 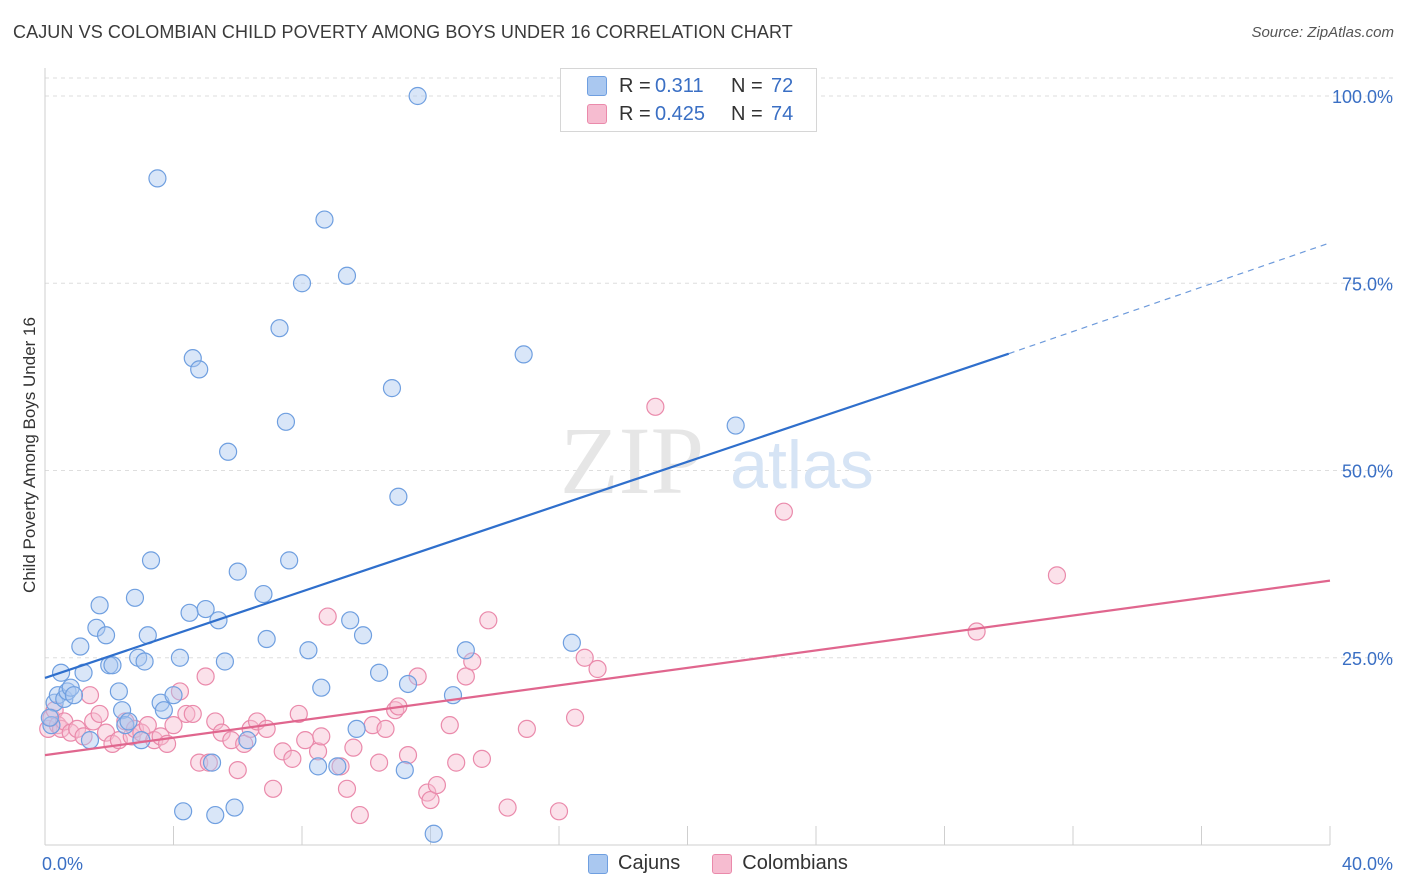 I want to click on legend-row-cajuns: R = 0.311 N = 72, so click(x=690, y=86).